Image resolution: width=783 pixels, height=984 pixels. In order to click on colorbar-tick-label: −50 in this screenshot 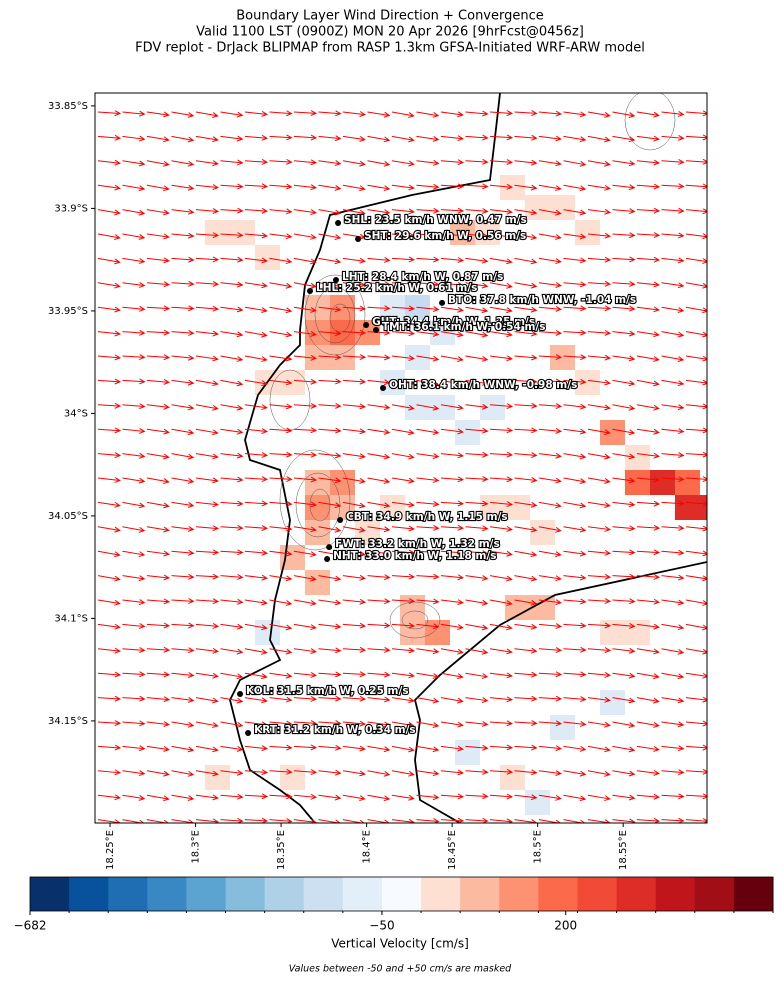, I will do `click(381, 926)`.